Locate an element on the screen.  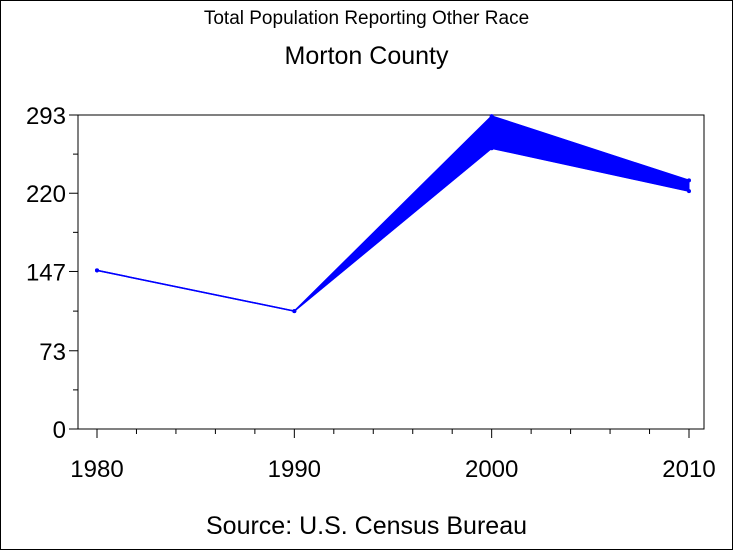
x-tick-label: 2010 is located at coordinates (688, 469).